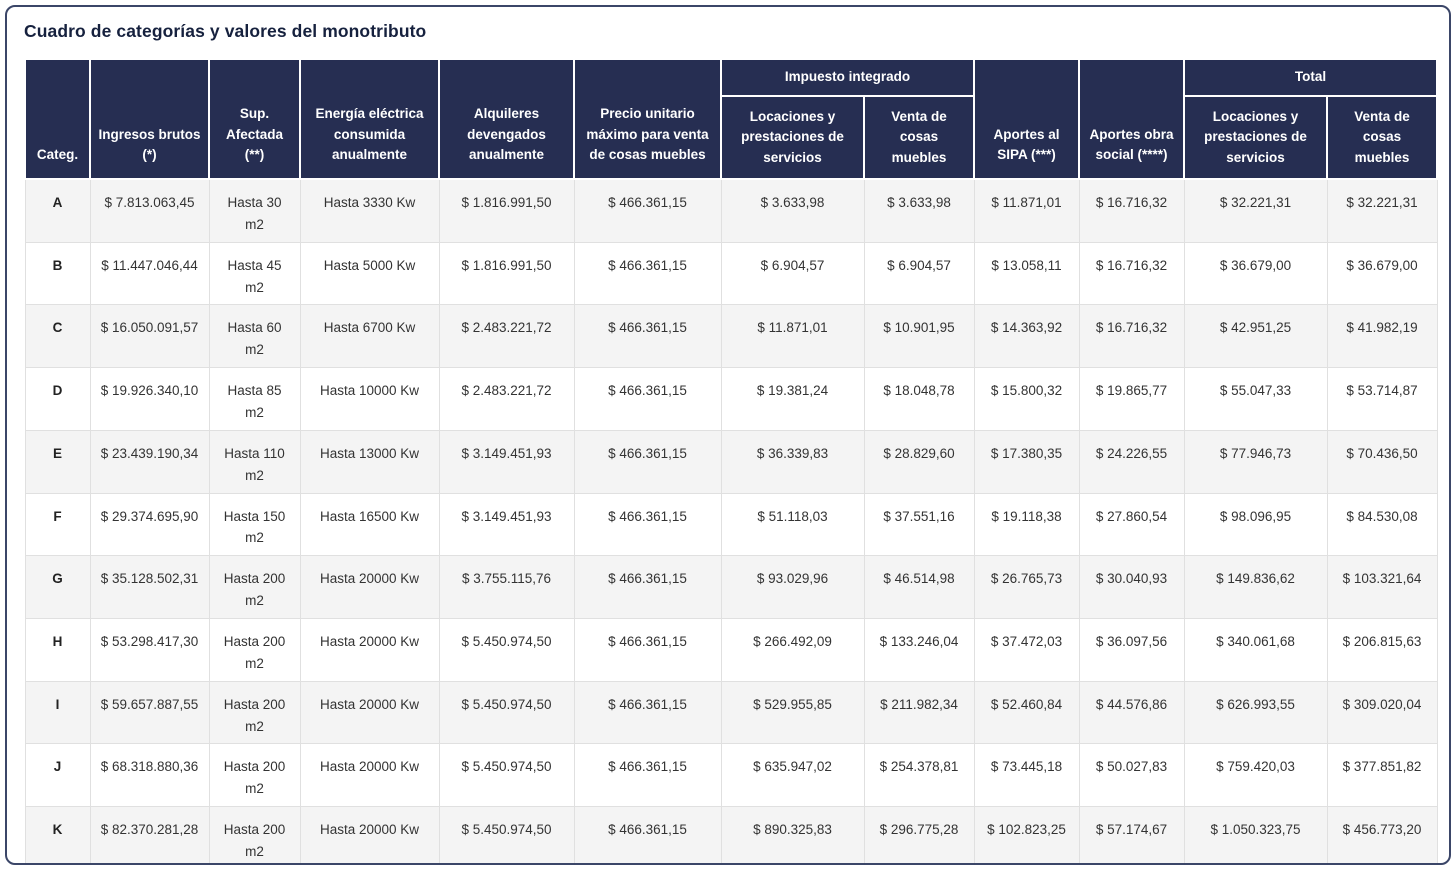 The width and height of the screenshot is (1456, 869). What do you see at coordinates (1255, 399) in the screenshot?
I see `value-cell: $ 55.047,33` at bounding box center [1255, 399].